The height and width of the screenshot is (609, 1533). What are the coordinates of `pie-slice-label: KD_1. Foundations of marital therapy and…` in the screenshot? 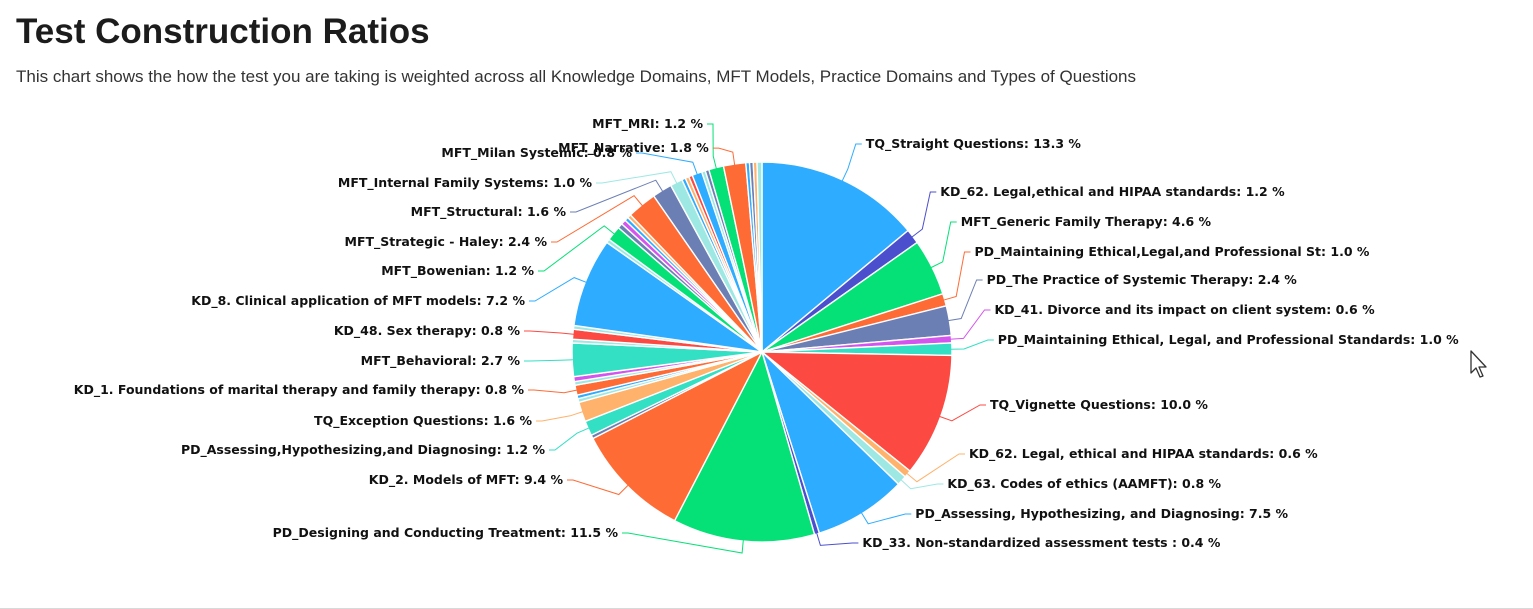 It's located at (299, 390).